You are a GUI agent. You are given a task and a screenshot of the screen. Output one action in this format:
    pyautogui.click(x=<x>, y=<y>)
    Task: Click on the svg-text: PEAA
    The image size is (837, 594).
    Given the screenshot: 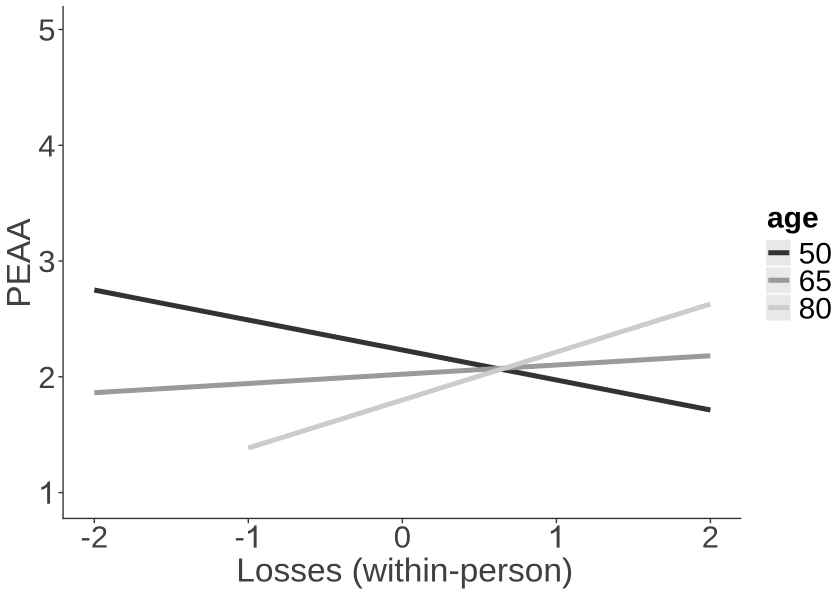 What is the action you would take?
    pyautogui.click(x=19, y=263)
    